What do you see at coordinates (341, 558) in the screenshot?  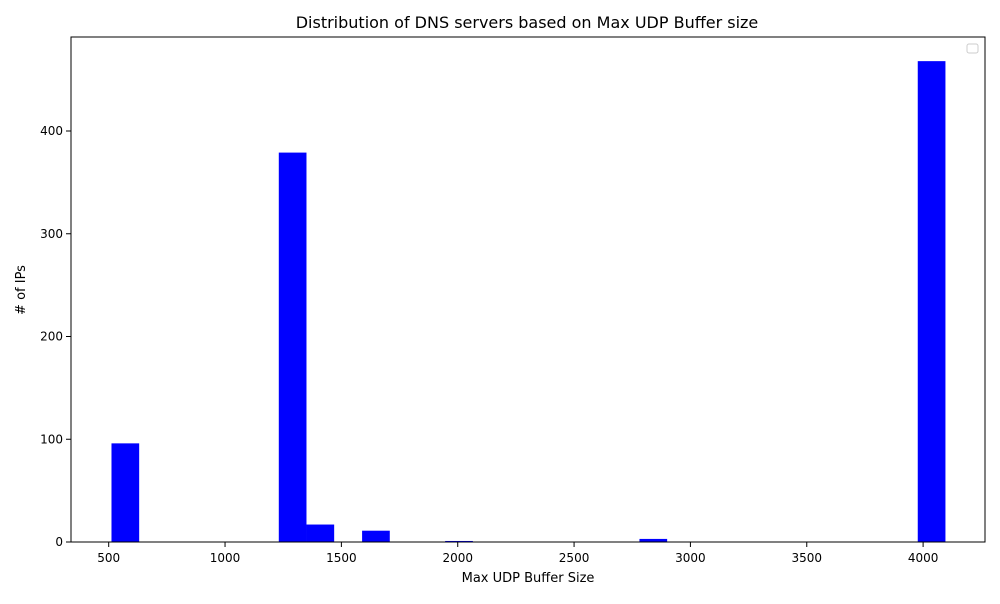 I see `x-tick-label: 1500` at bounding box center [341, 558].